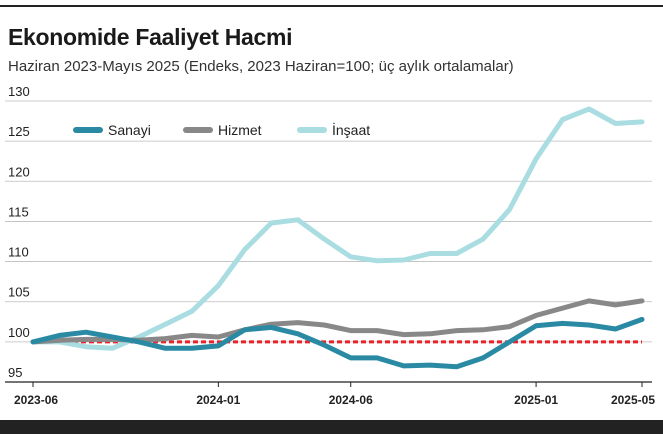  I want to click on x-tick-label: 2023-06, so click(36, 400).